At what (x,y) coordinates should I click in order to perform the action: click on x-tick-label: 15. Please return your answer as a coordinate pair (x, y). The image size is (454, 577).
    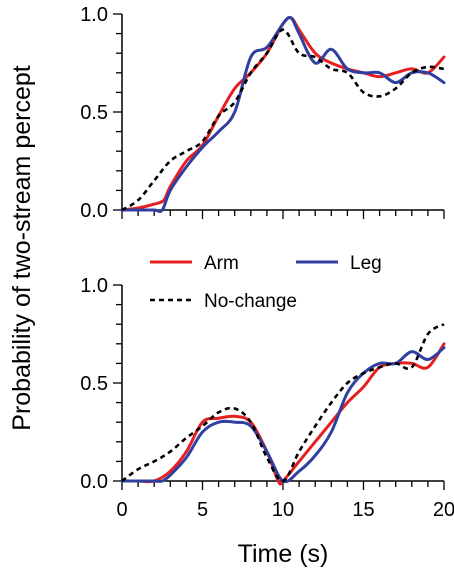
    Looking at the image, I should click on (363, 510).